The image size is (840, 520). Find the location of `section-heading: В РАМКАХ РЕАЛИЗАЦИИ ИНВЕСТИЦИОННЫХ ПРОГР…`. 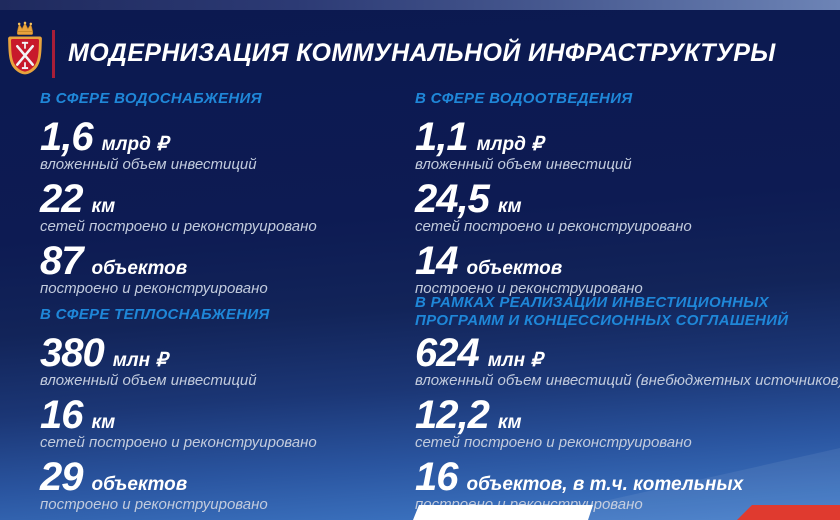

section-heading: В РАМКАХ РЕАЛИЗАЦИИ ИНВЕСТИЦИОННЫХ ПРОГР… is located at coordinates (602, 311).